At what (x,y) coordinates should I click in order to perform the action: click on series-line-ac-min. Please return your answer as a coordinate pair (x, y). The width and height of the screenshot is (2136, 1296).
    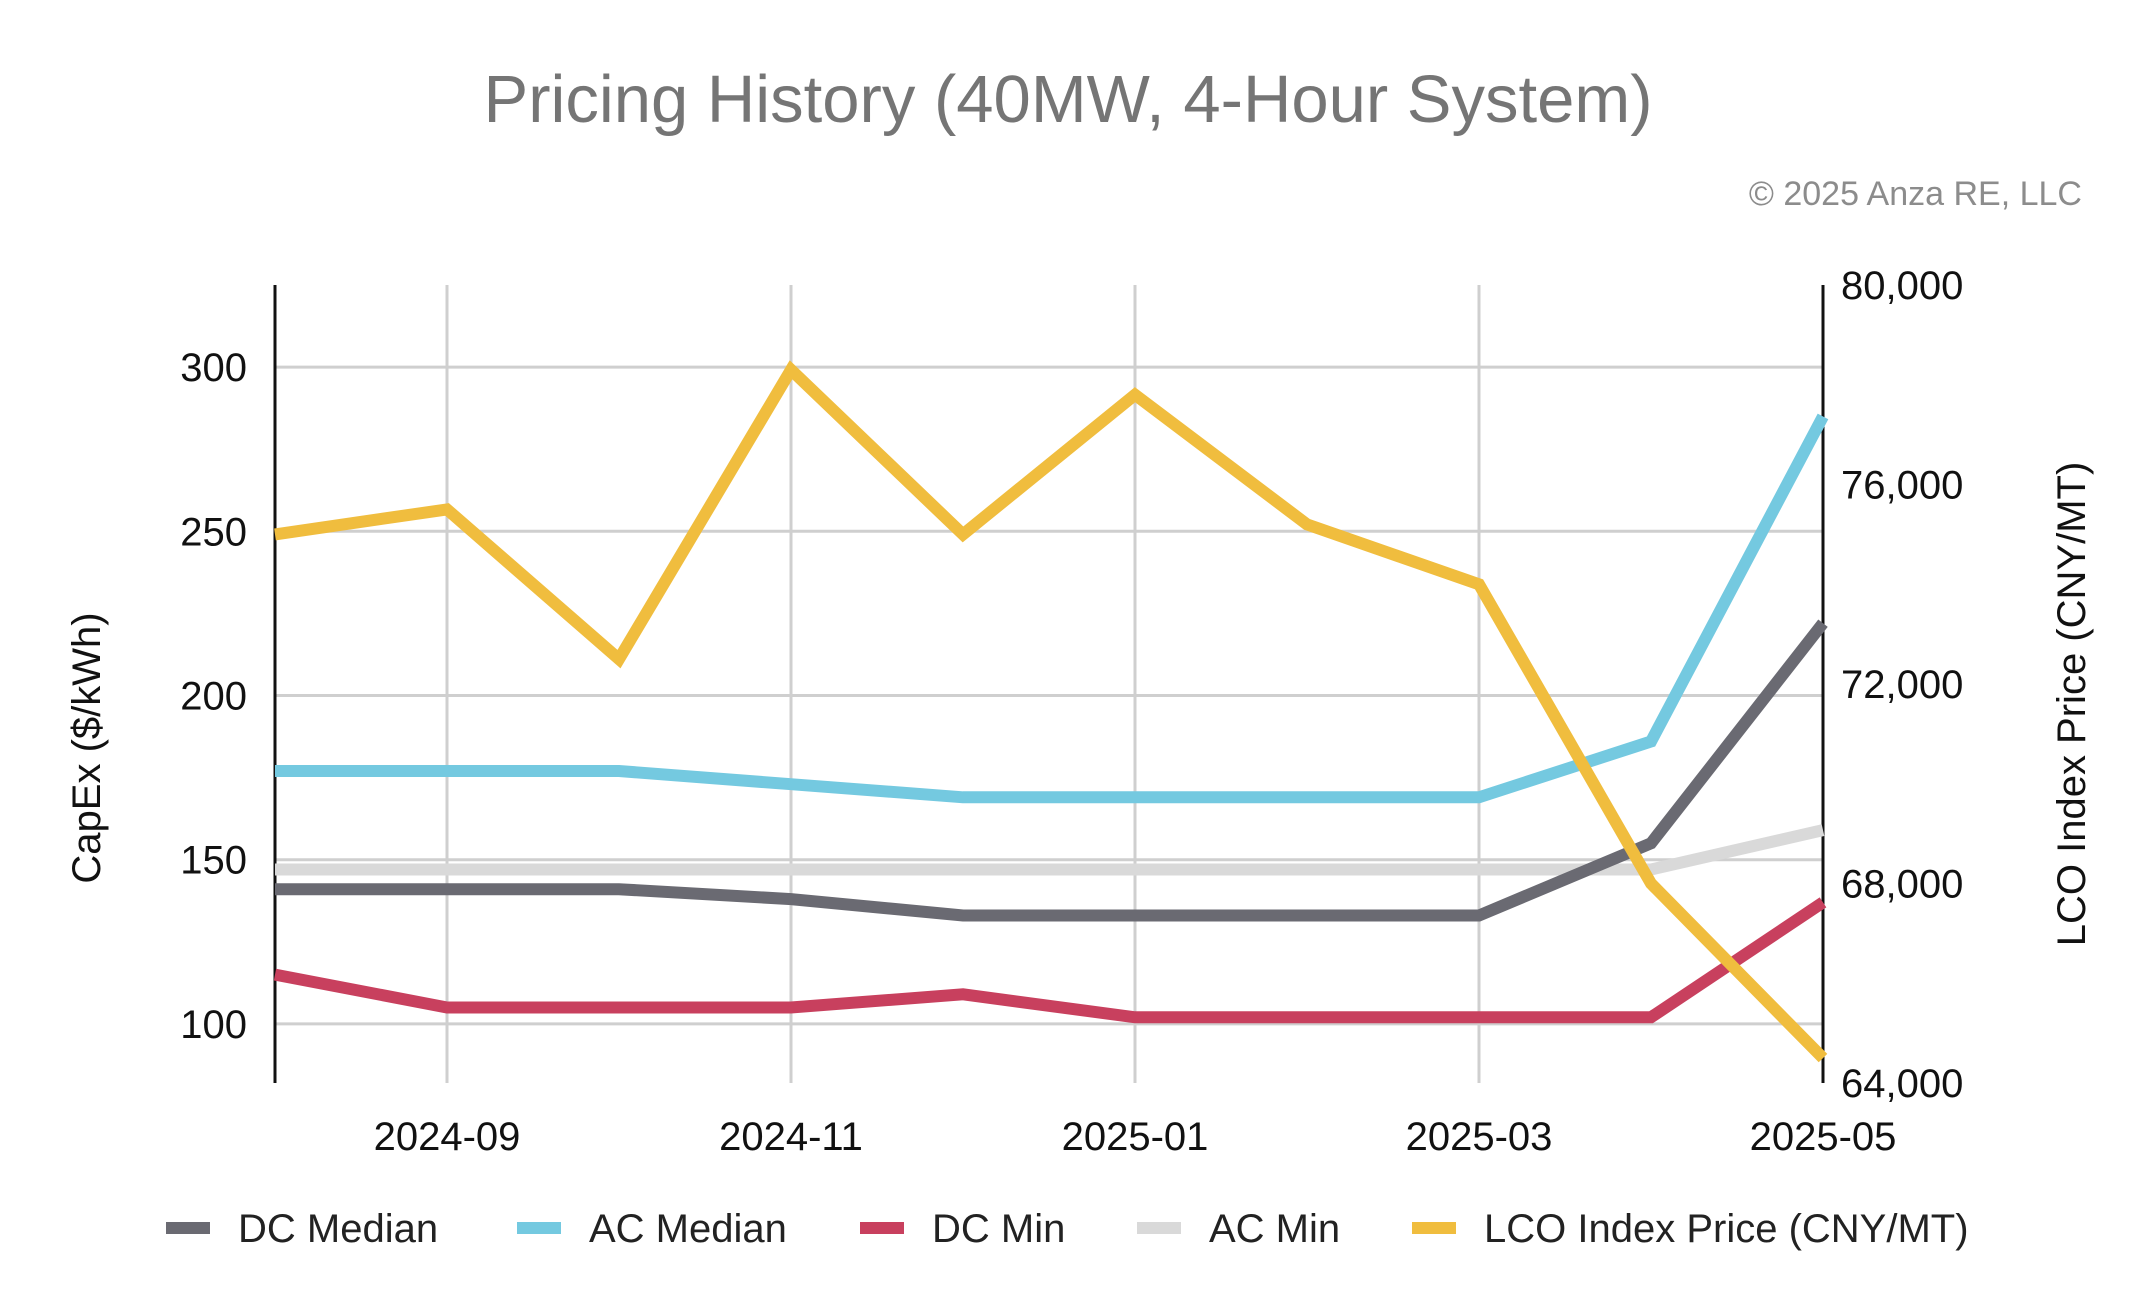
    Looking at the image, I should click on (1050, 850).